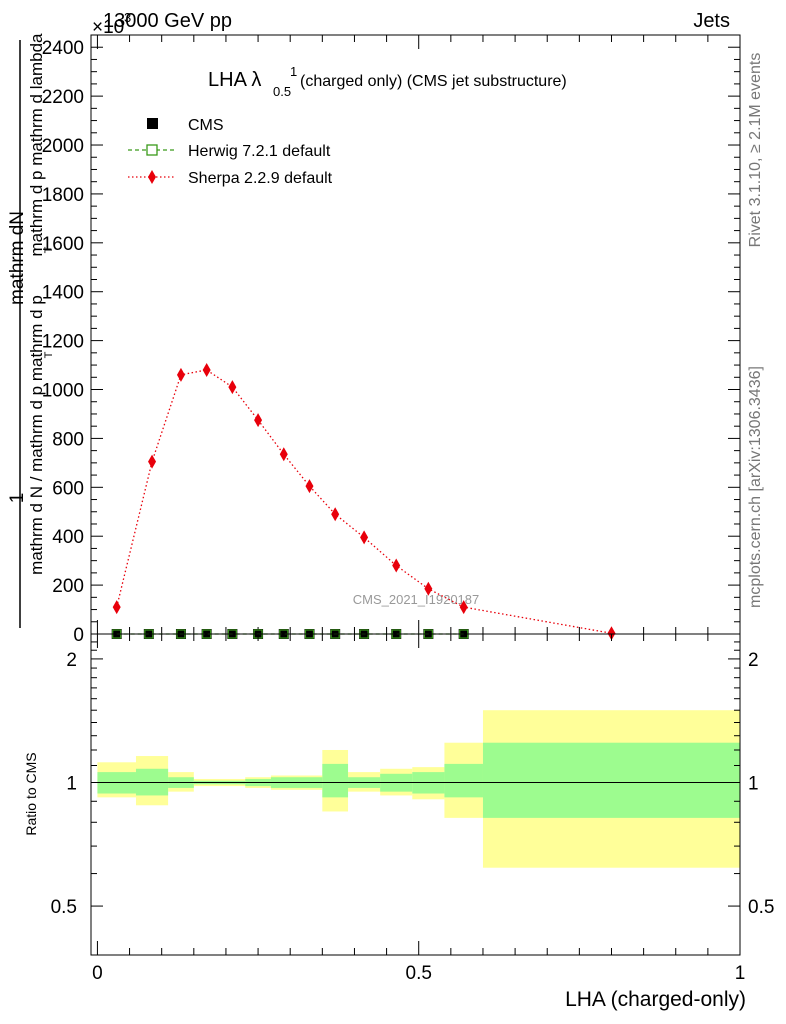 The height and width of the screenshot is (1024, 786). I want to click on x-tick-label: 1, so click(740, 973).